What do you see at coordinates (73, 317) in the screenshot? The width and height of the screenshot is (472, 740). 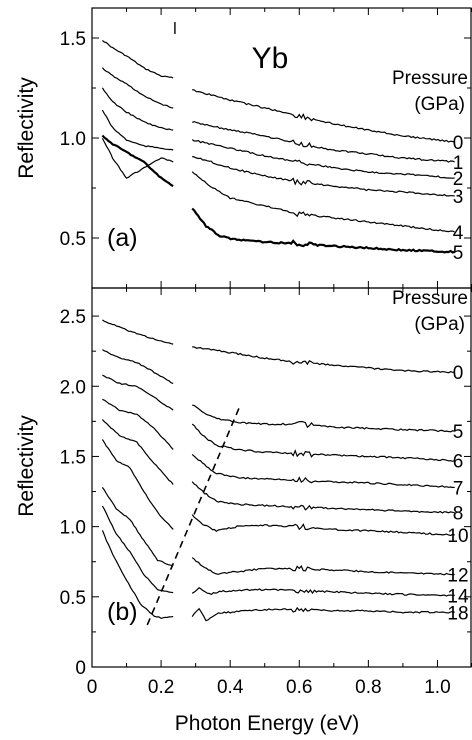 I see `y-tick-label: 2.5` at bounding box center [73, 317].